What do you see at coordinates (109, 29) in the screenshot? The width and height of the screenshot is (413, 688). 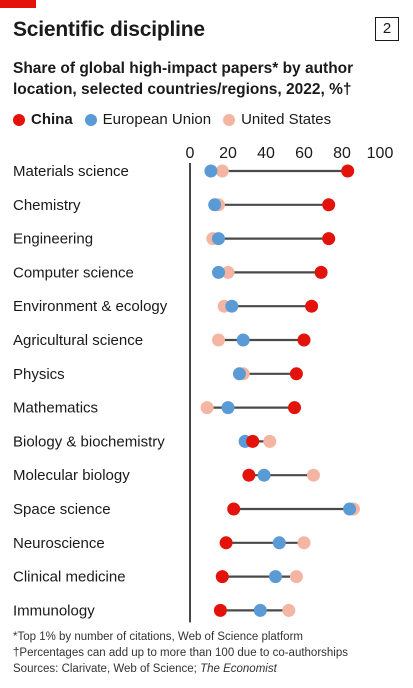 I see `chart-title: Scientific discipline` at bounding box center [109, 29].